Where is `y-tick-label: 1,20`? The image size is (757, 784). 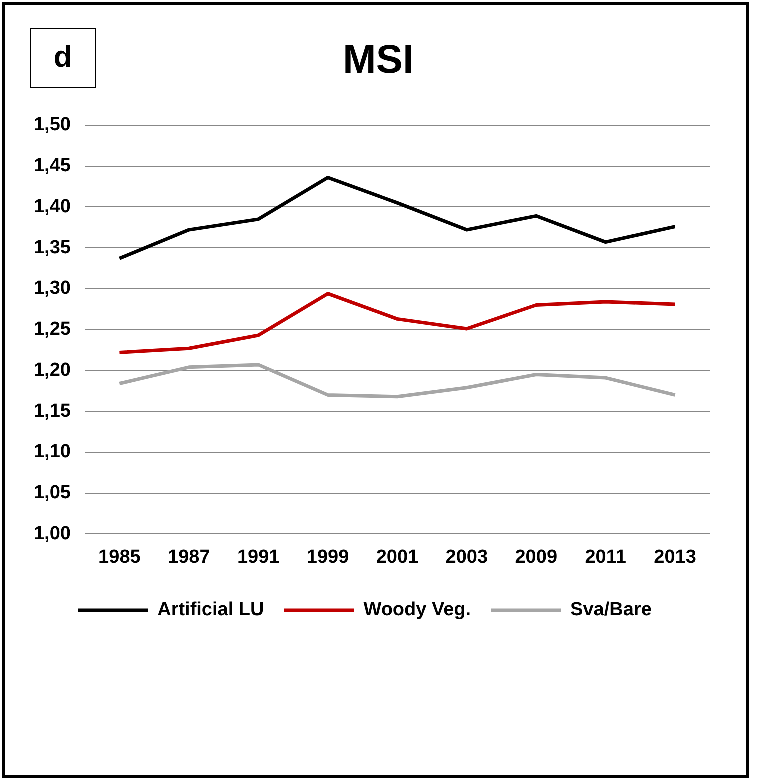 y-tick-label: 1,20 is located at coordinates (52, 370).